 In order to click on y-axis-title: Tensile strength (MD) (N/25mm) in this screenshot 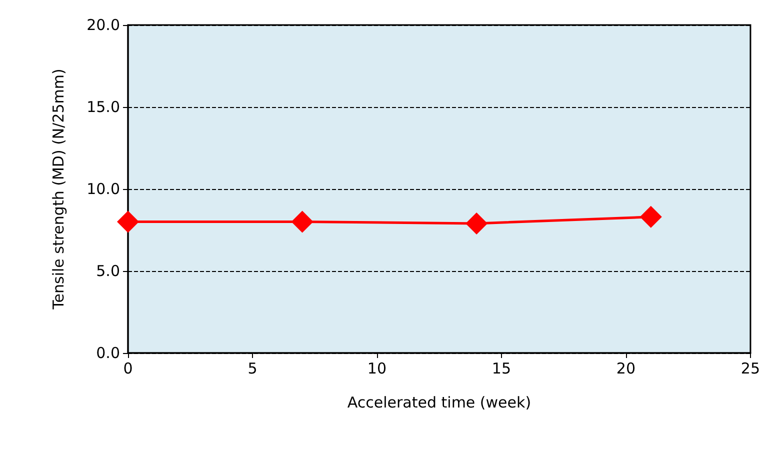, I will do `click(59, 189)`.